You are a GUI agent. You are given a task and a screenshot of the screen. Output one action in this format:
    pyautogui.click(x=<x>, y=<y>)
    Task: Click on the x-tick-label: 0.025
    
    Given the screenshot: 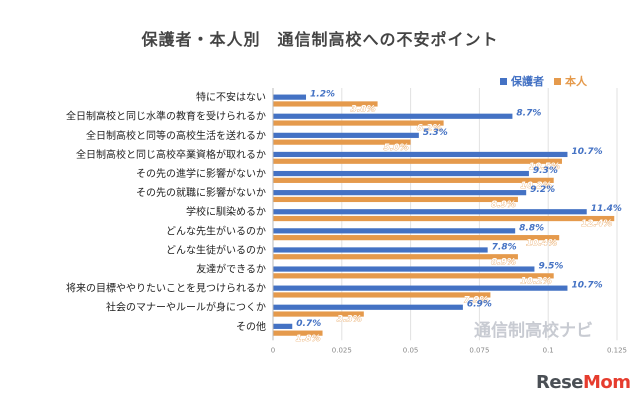 What is the action you would take?
    pyautogui.click(x=342, y=350)
    